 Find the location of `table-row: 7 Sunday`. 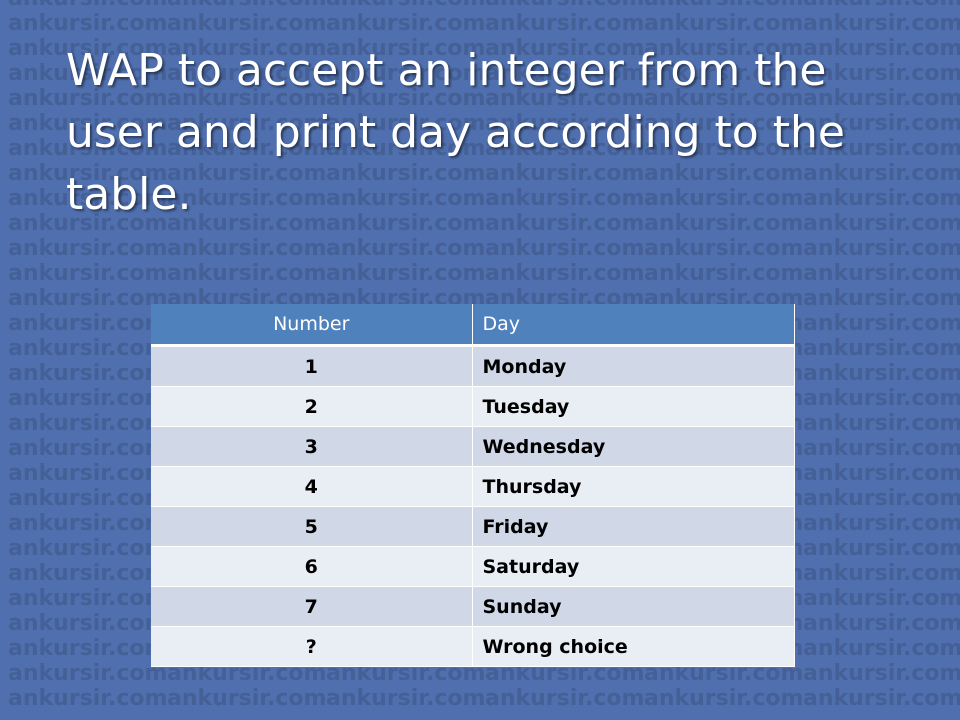

table-row: 7 Sunday is located at coordinates (473, 606).